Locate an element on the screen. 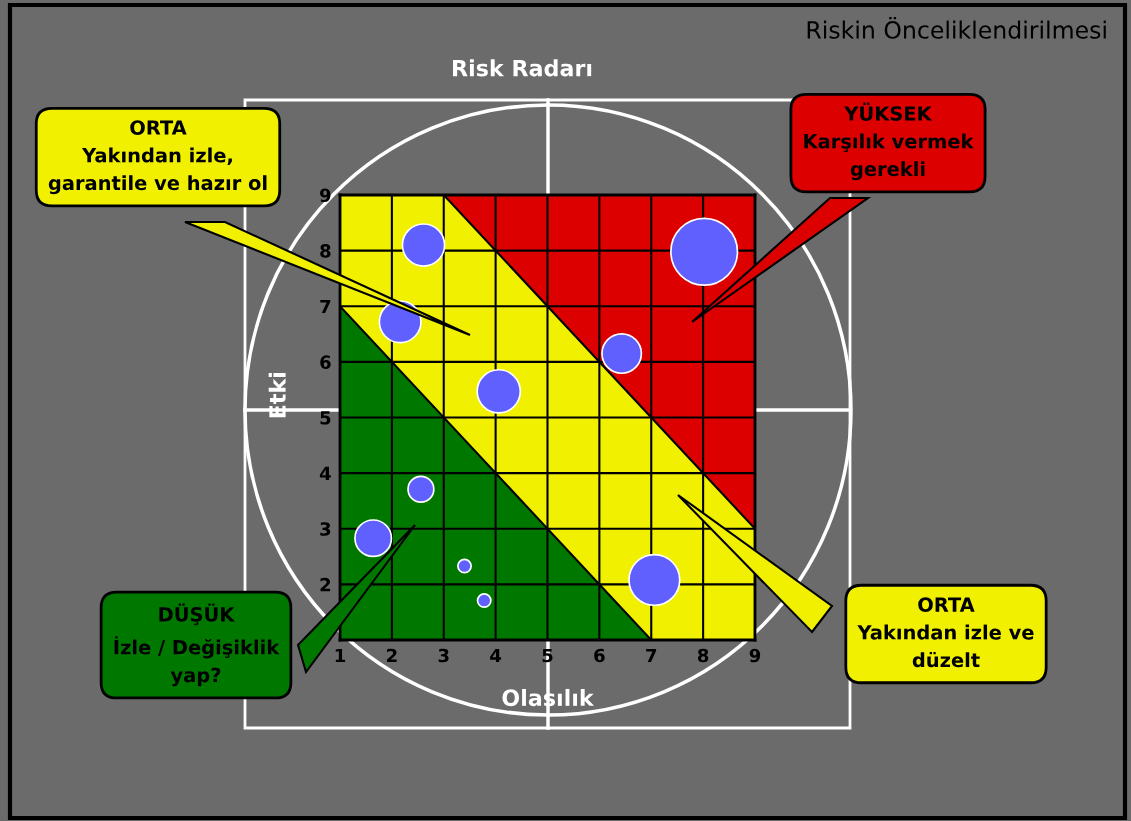 This screenshot has height=821, width=1131. y-tick-label: 2 is located at coordinates (325, 584).